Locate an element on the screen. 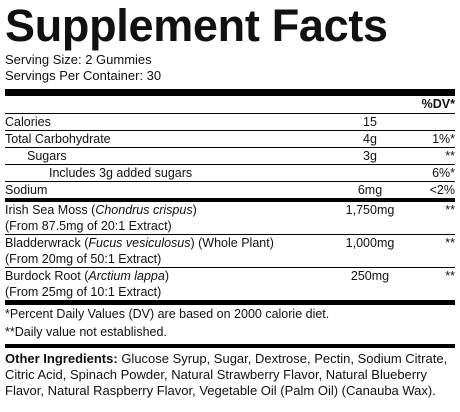  name-part: Includes 3g added sugars is located at coordinates (121, 173).